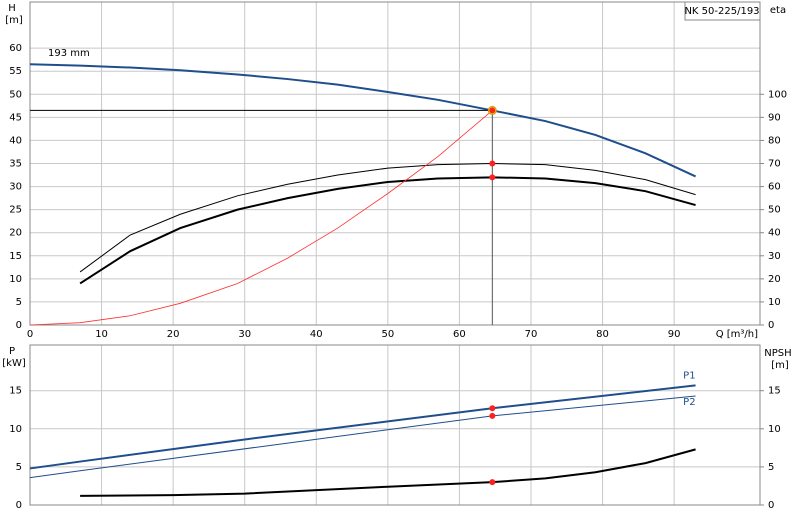 The height and width of the screenshot is (520, 800). I want to click on x-tick-label: 20, so click(173, 334).